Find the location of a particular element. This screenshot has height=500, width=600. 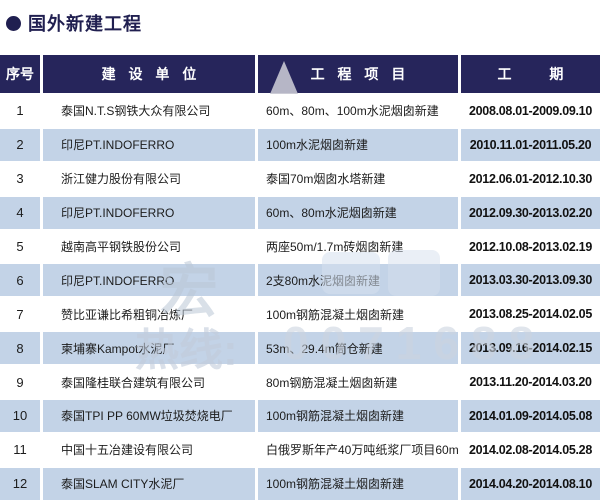

cell-period: 2014.01.09-2014.05.08 is located at coordinates (530, 416).